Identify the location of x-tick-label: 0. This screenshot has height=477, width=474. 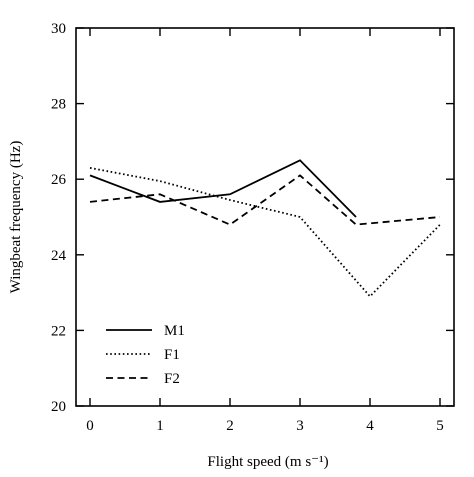
(90, 426).